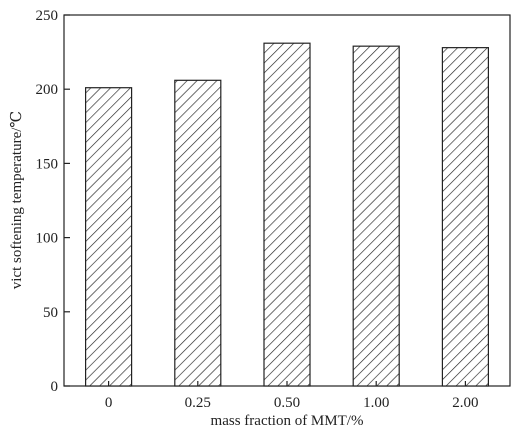 The image size is (516, 432). I want to click on x-tick-label: 1.00, so click(376, 403).